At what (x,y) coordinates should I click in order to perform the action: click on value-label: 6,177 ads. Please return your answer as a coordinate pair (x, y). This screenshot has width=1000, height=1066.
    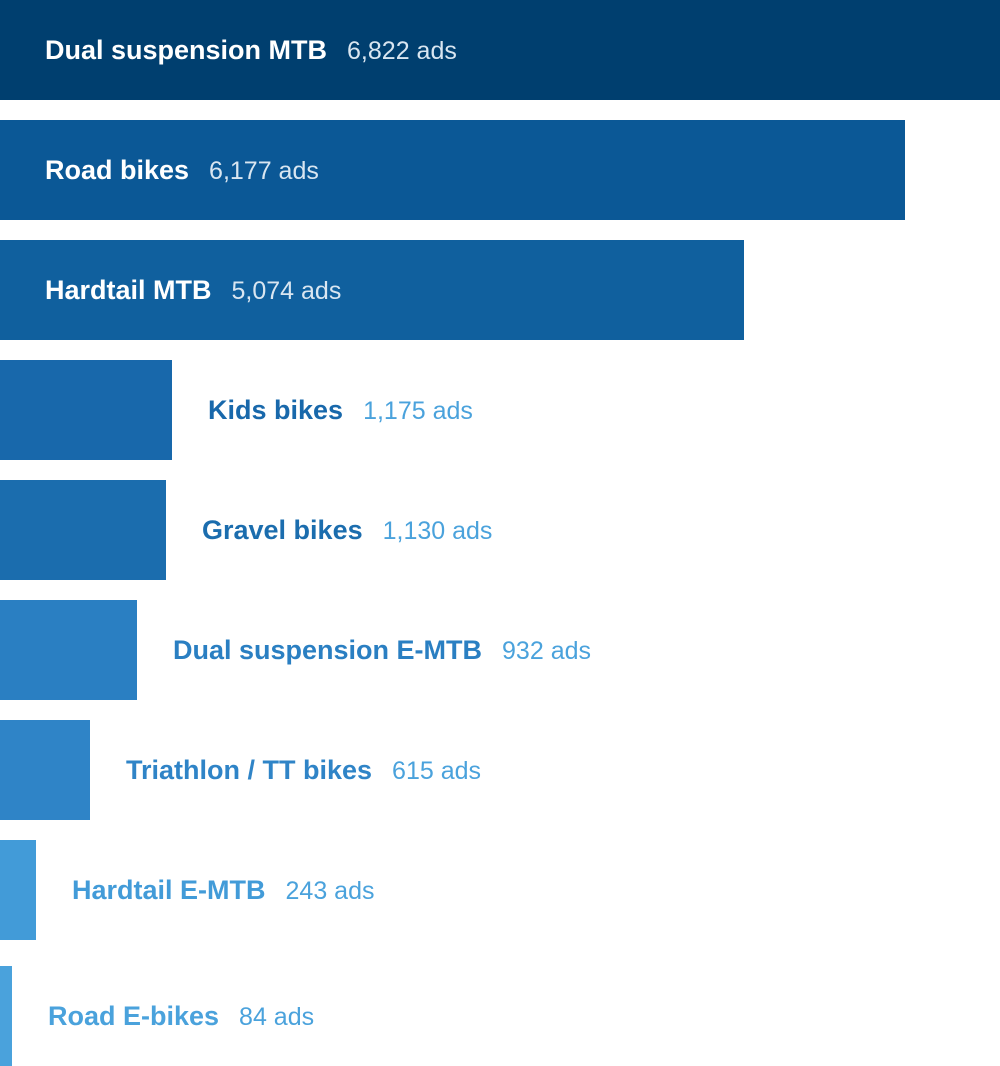
    Looking at the image, I should click on (264, 171).